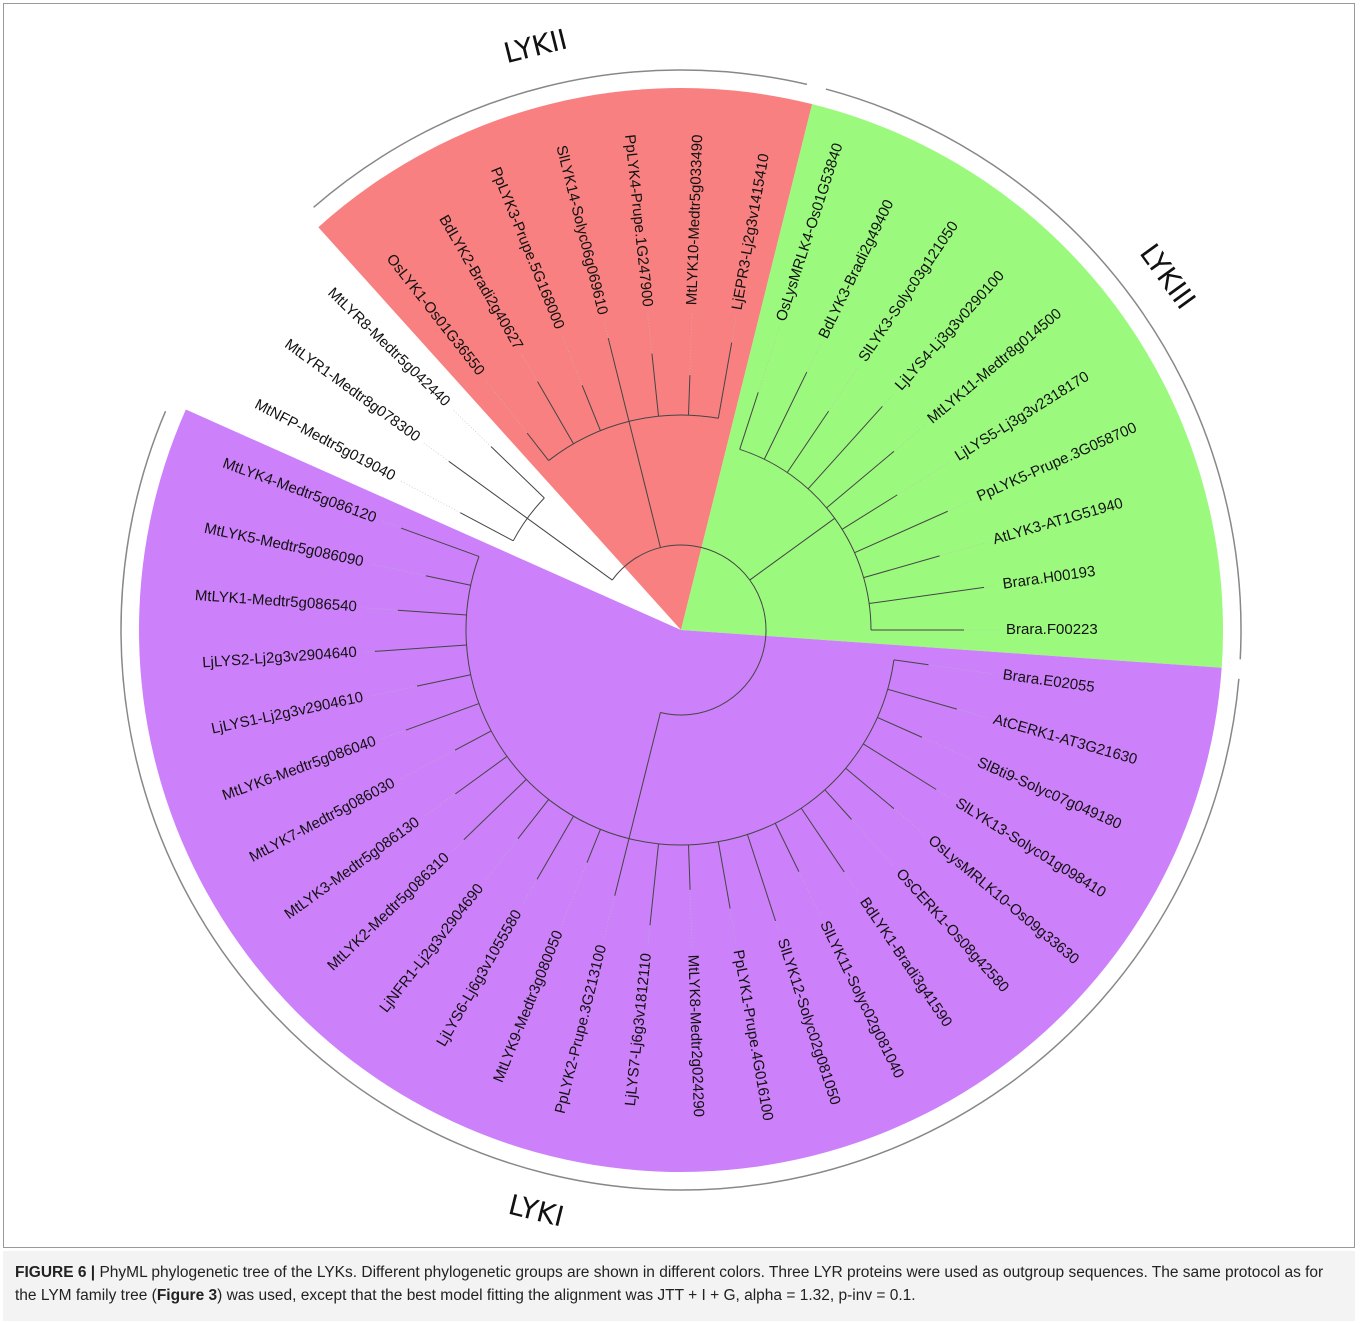 The height and width of the screenshot is (1323, 1360). I want to click on group-label: LYKI, so click(536, 1210).